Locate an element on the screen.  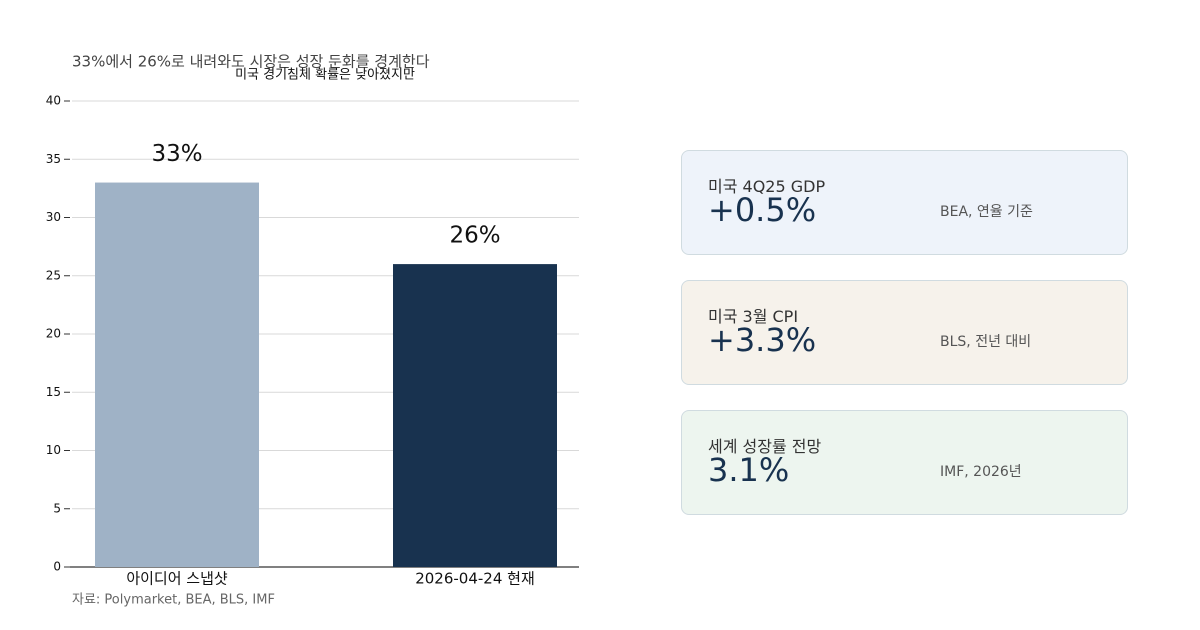
stat-card: 미국 4Q25 GDP +0.5% BEA, 연율 기준 is located at coordinates (904, 202).